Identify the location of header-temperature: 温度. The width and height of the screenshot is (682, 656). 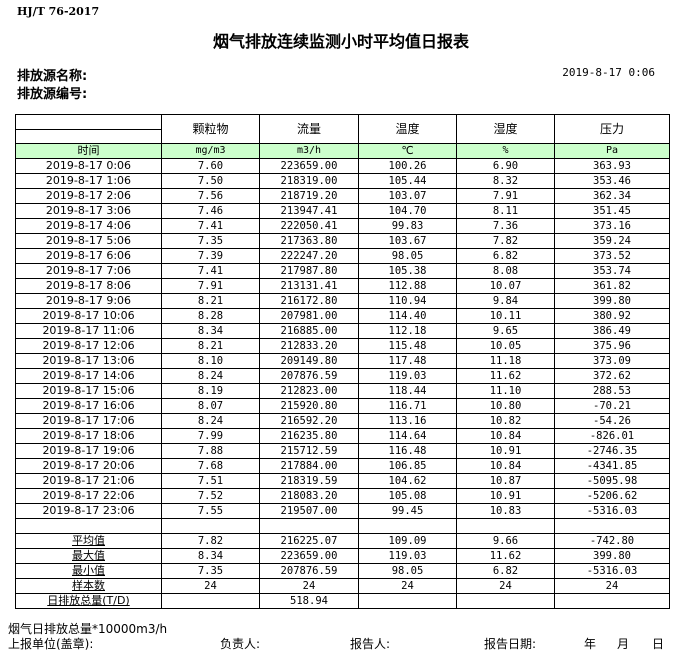
(407, 129).